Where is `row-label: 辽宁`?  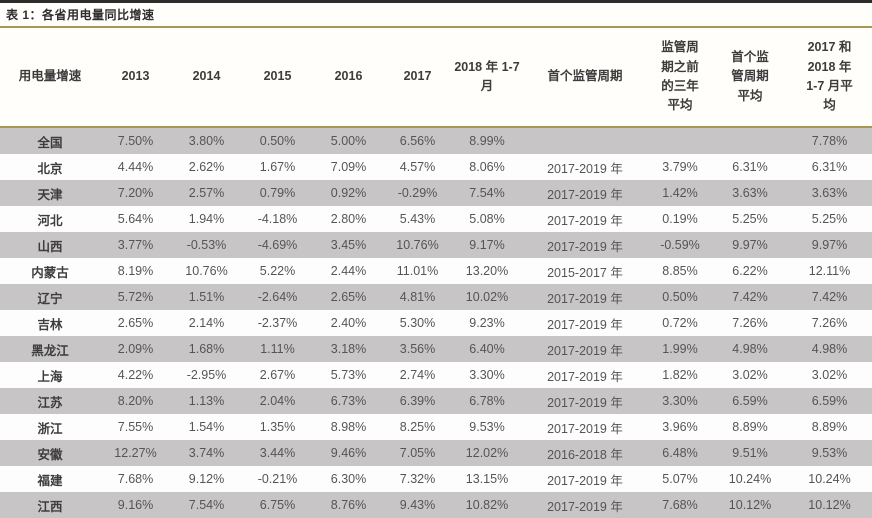
row-label: 辽宁 is located at coordinates (50, 298).